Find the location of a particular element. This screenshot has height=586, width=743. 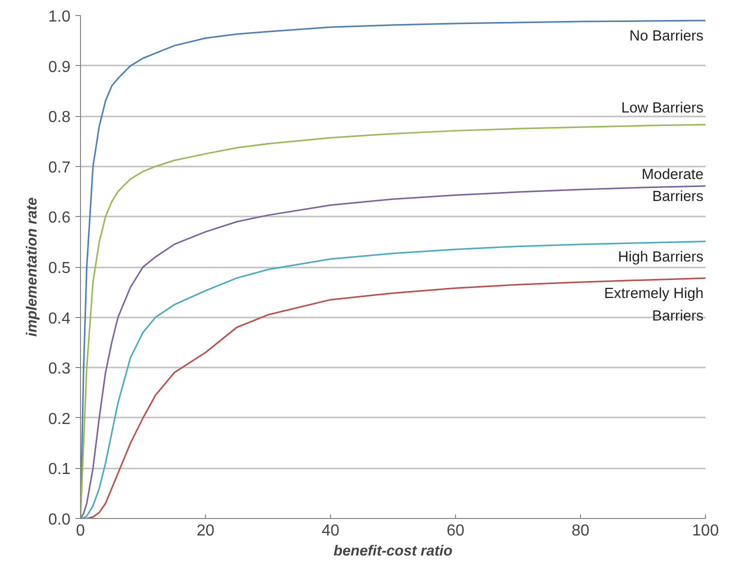

x-axis-title: benefit-cost ratio is located at coordinates (393, 552).